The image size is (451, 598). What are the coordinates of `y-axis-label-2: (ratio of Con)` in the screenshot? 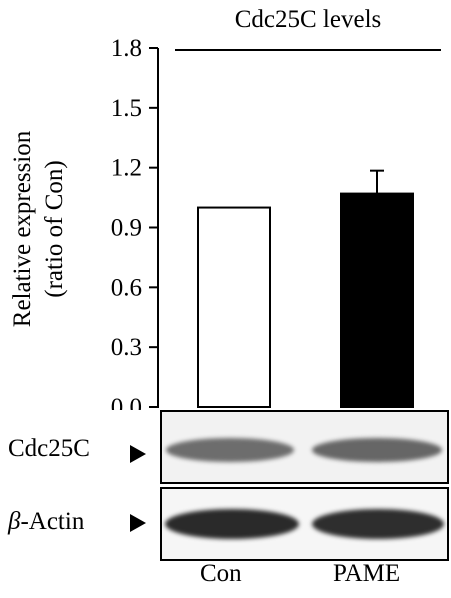 It's located at (54, 228).